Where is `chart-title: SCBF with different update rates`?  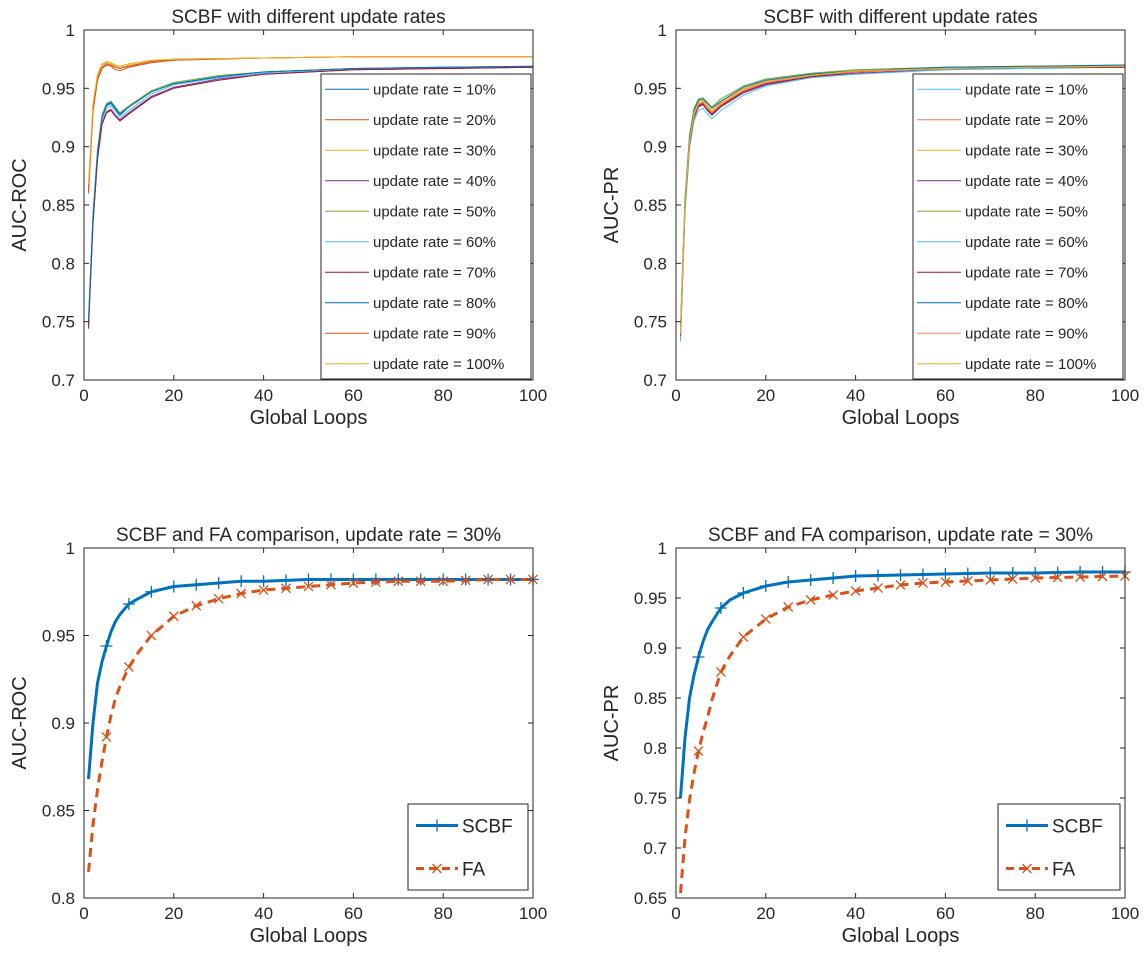
chart-title: SCBF with different update rates is located at coordinates (900, 17).